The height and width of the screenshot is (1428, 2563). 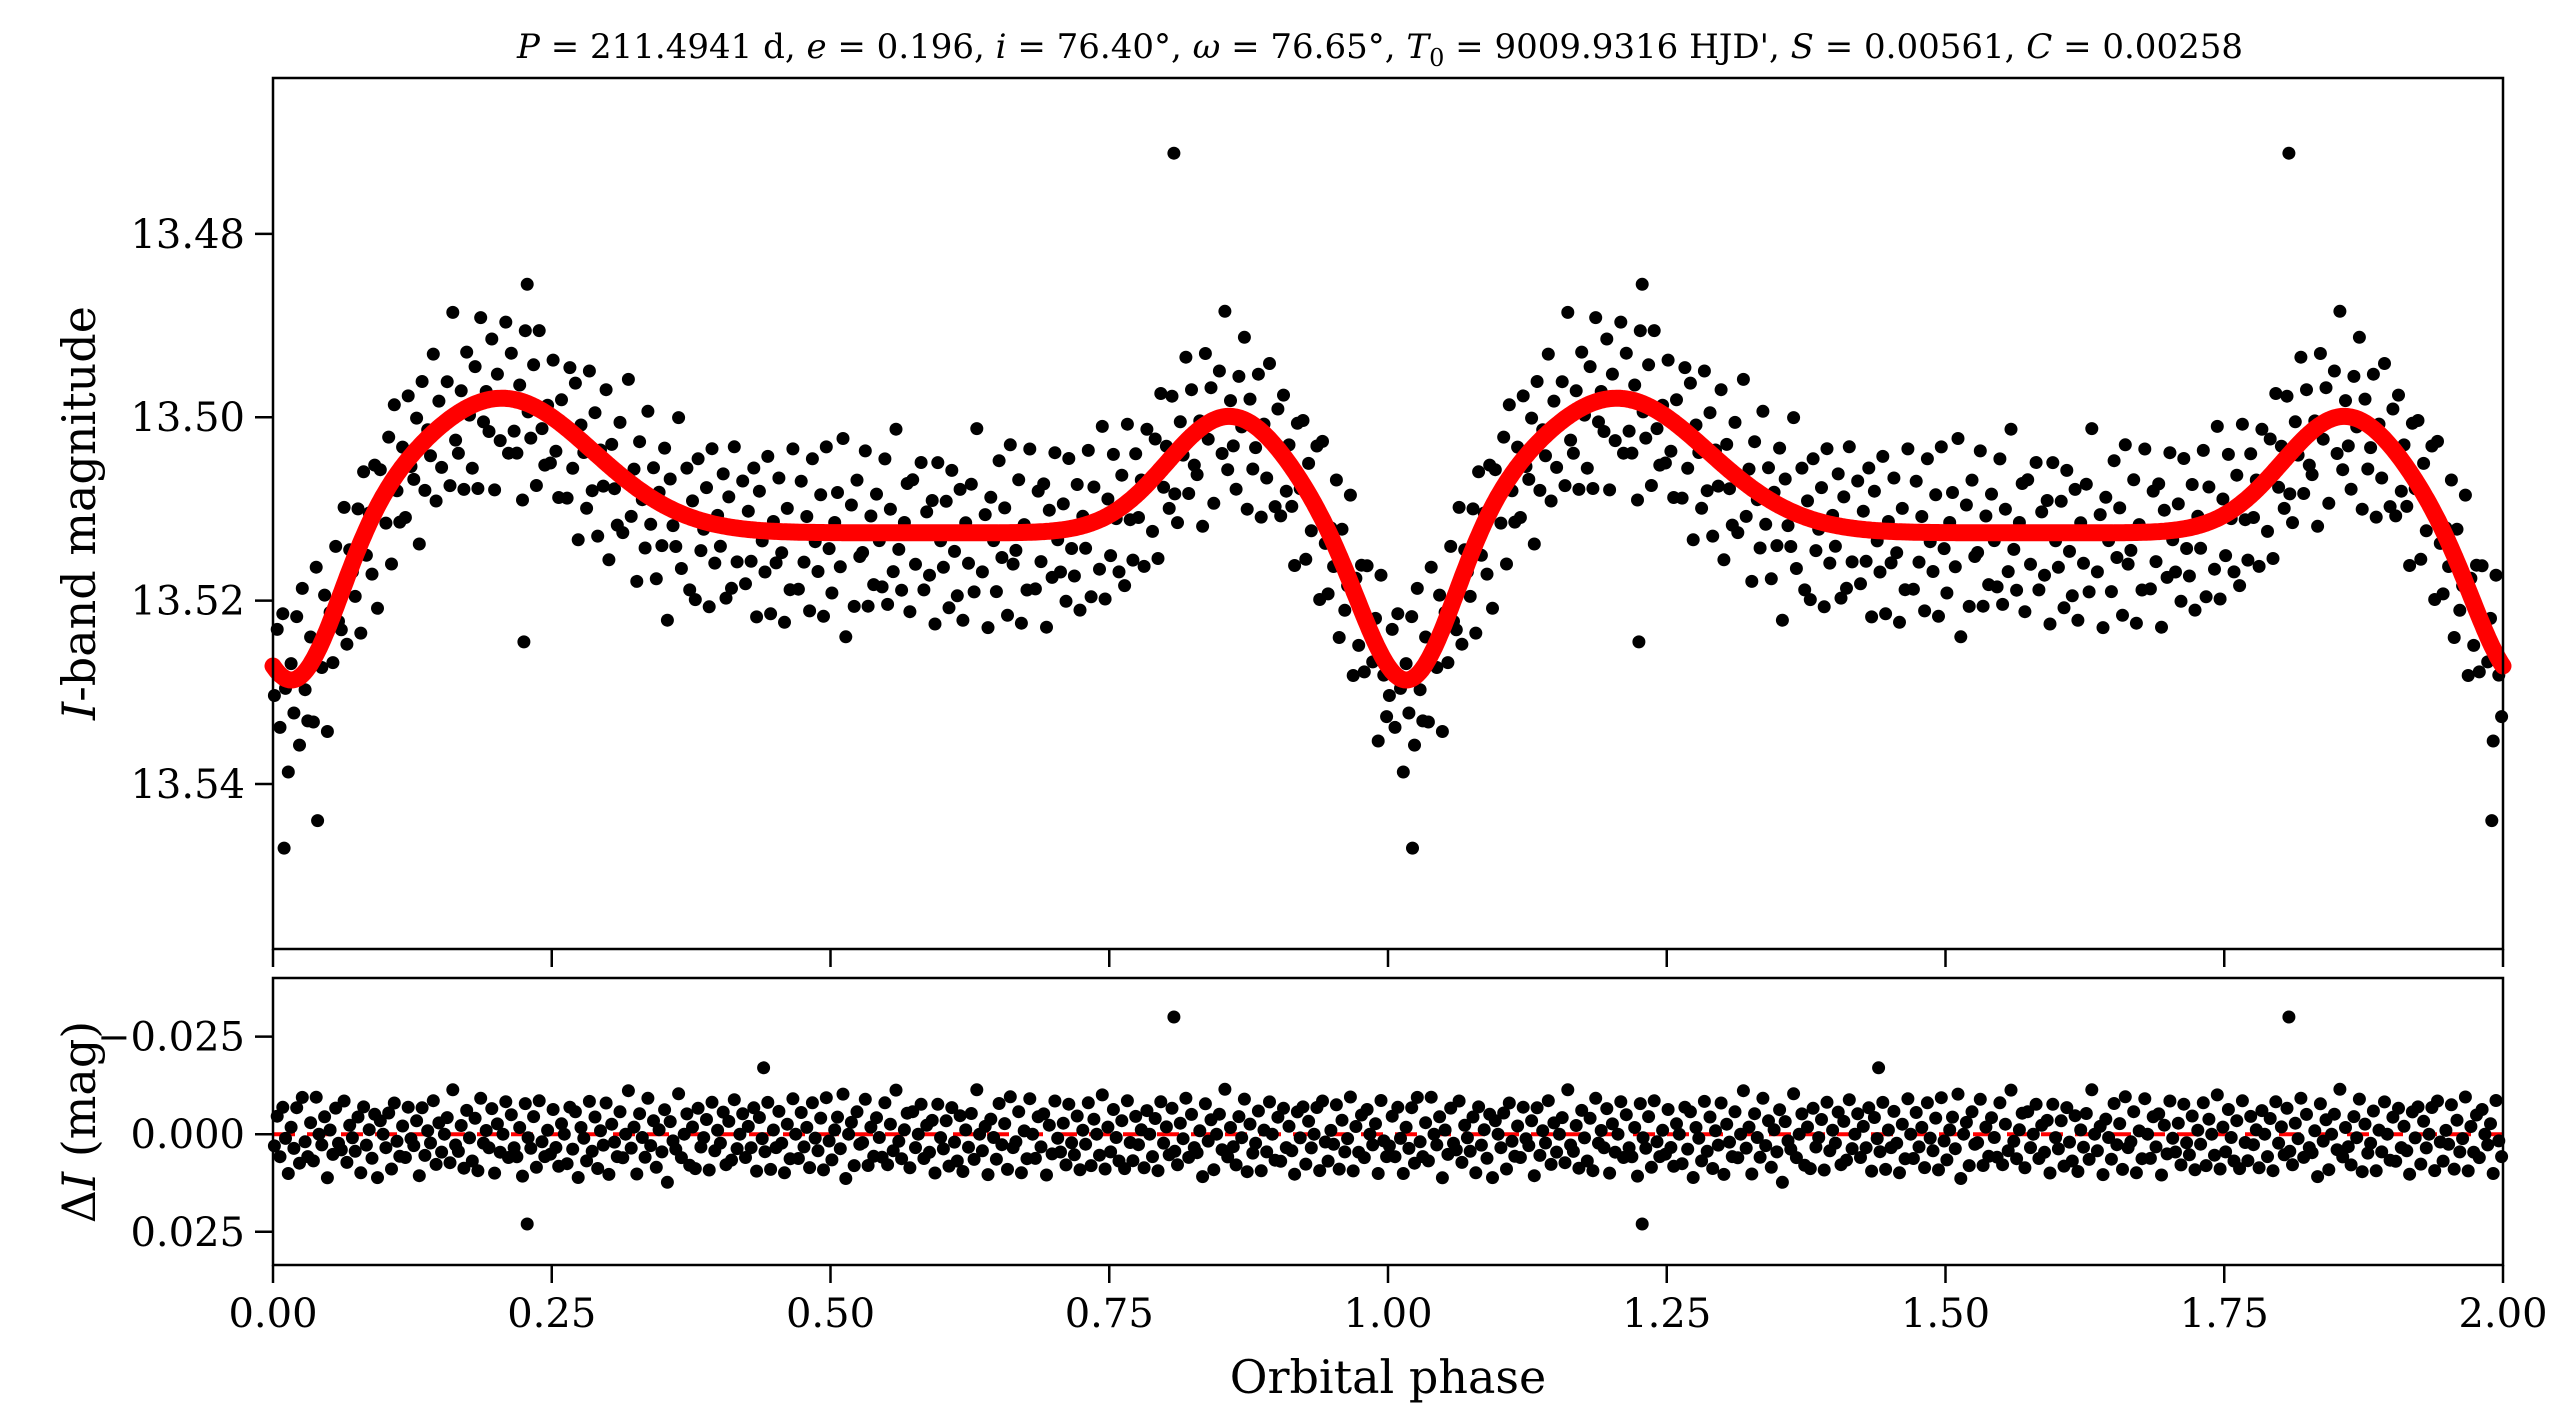 I want to click on top-y-label-text: -band magnitude, so click(x=79, y=504).